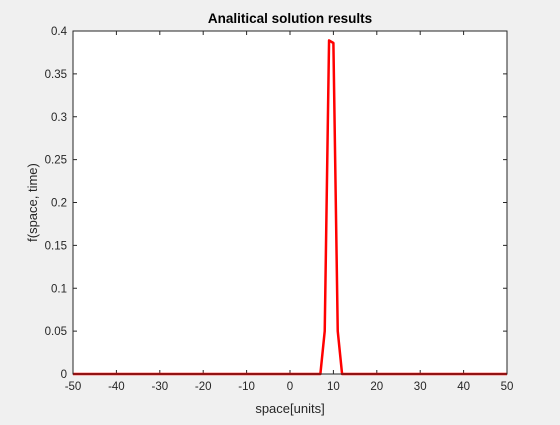  Describe the element at coordinates (56, 332) in the screenshot. I see `y-tick-label: 0.05` at that location.